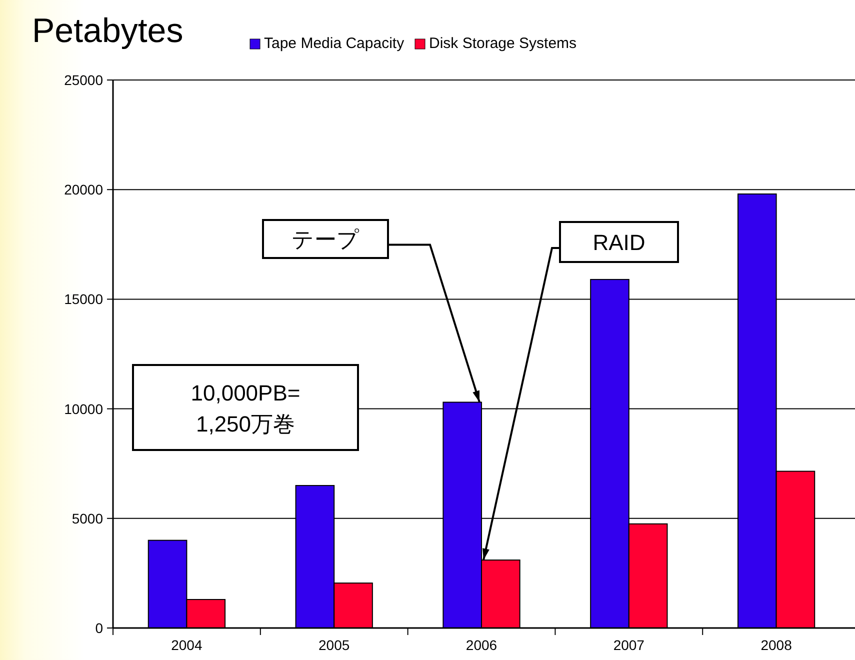  I want to click on annotation: RAID, so click(619, 242).